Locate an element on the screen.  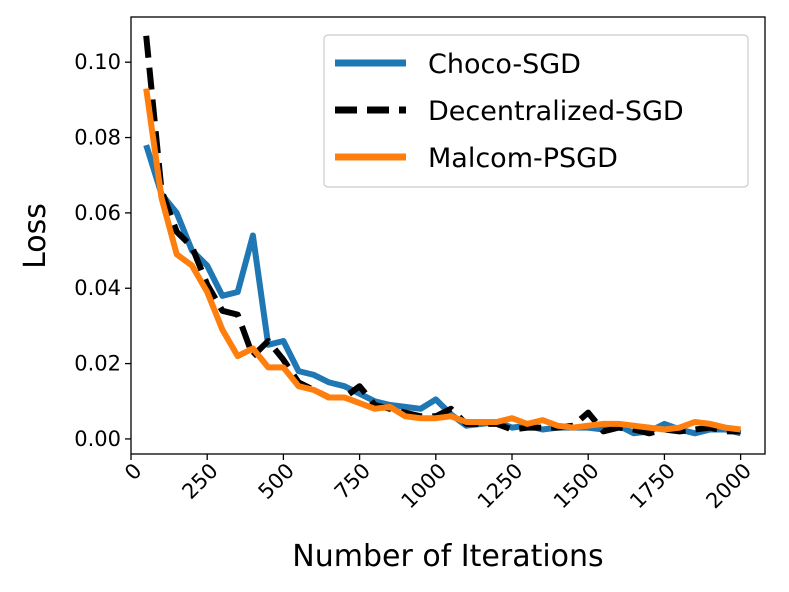
y-tick-label: 0.00 is located at coordinates (97, 439).